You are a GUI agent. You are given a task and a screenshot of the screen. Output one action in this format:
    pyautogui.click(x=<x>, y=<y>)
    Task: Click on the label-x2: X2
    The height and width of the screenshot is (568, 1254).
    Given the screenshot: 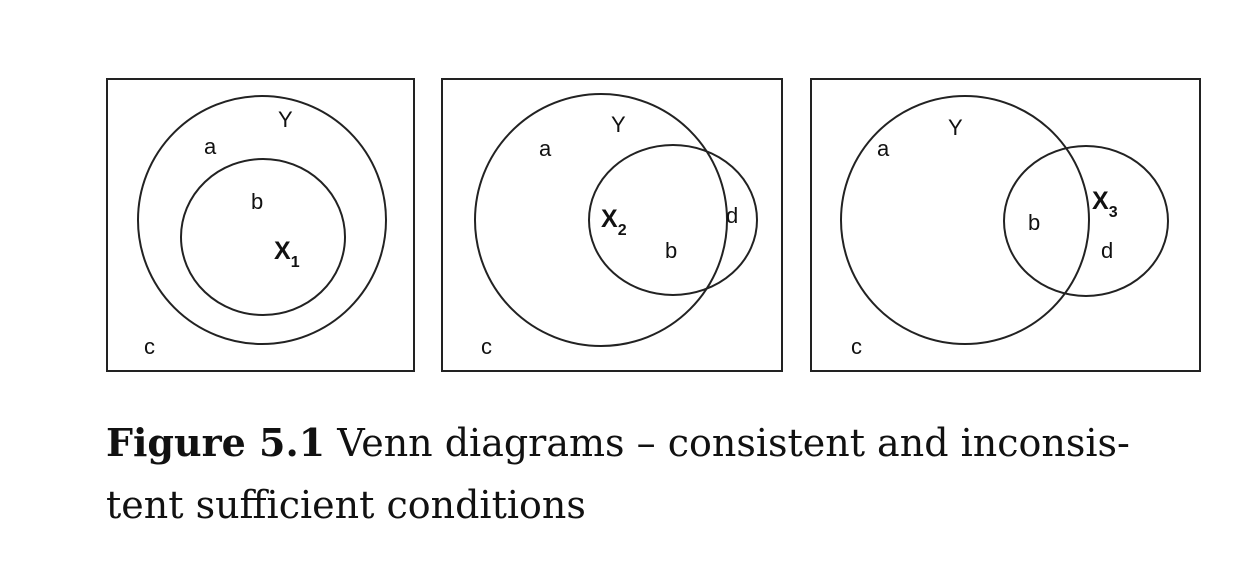 What is the action you would take?
    pyautogui.click(x=614, y=222)
    